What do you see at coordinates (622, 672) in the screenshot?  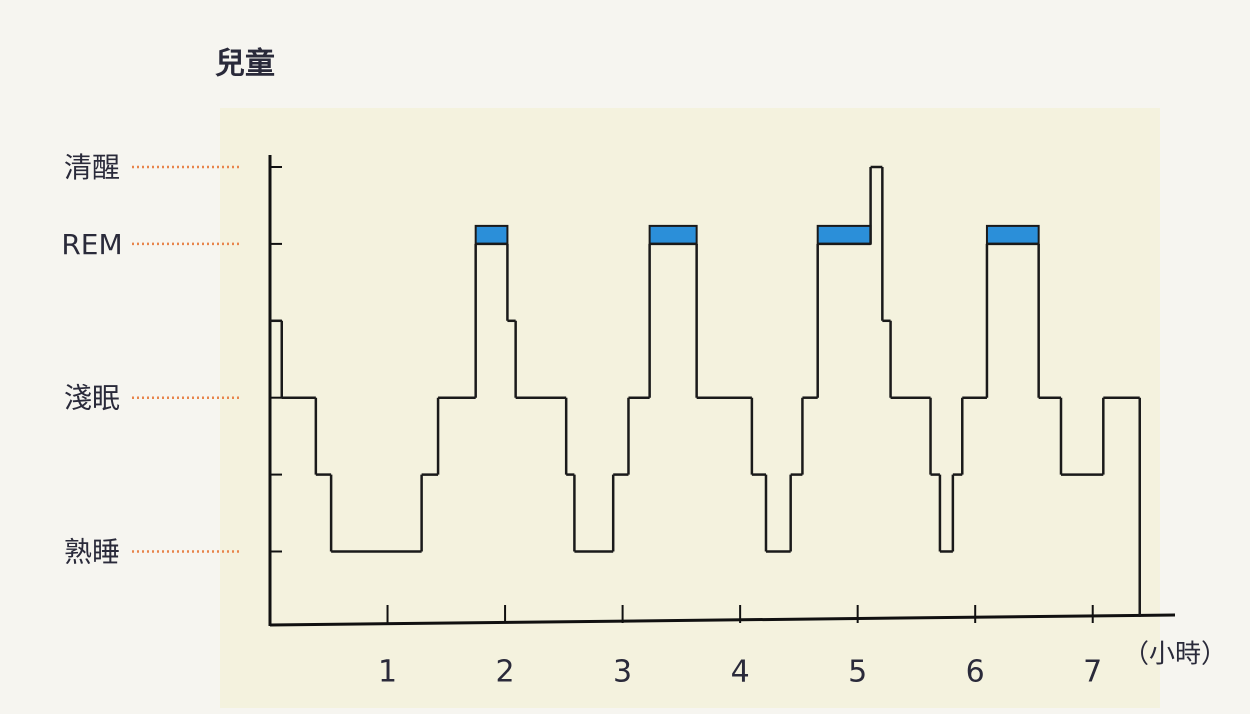 I see `x-tick-label: 3` at bounding box center [622, 672].